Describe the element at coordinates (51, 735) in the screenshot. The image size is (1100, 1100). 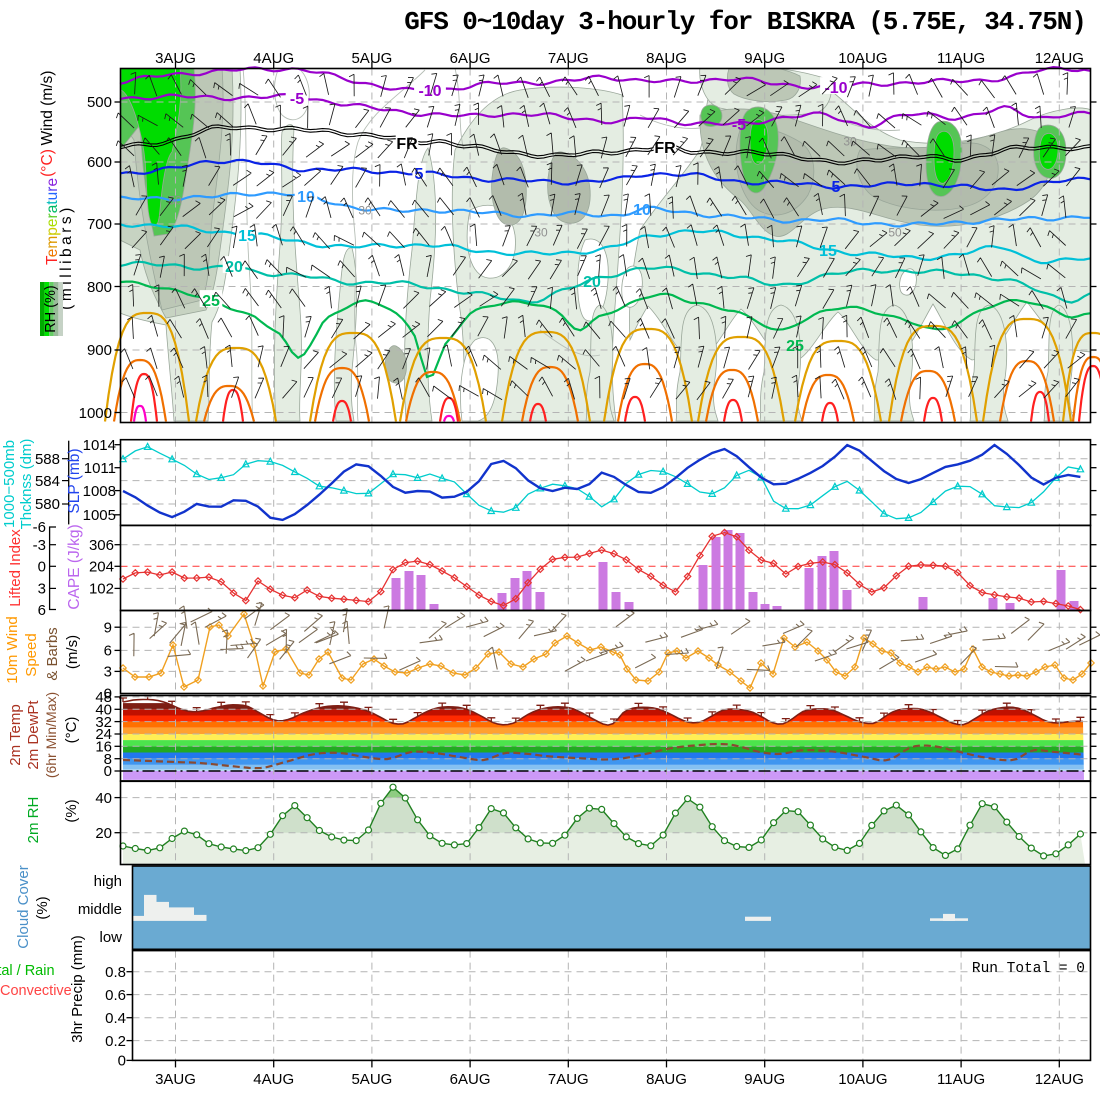
I see `svg-text: (6hr Min/Max)` at that location.